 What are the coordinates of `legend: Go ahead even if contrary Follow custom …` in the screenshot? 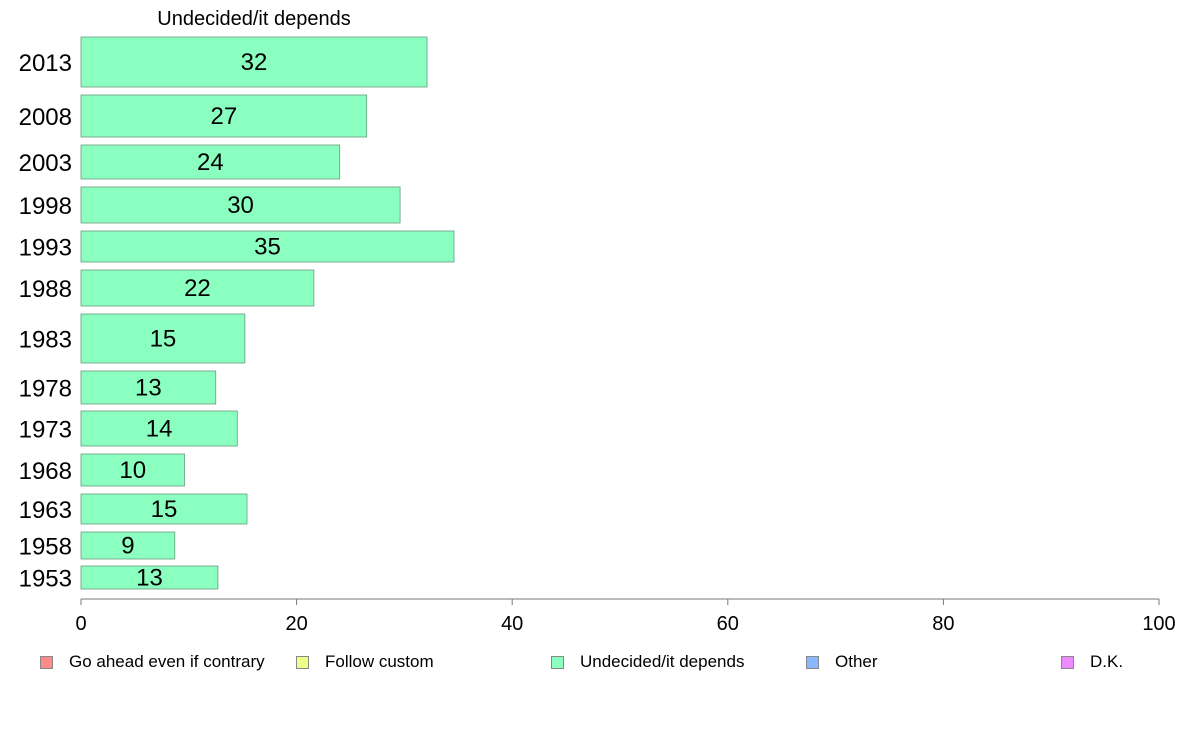 It's located at (594, 662).